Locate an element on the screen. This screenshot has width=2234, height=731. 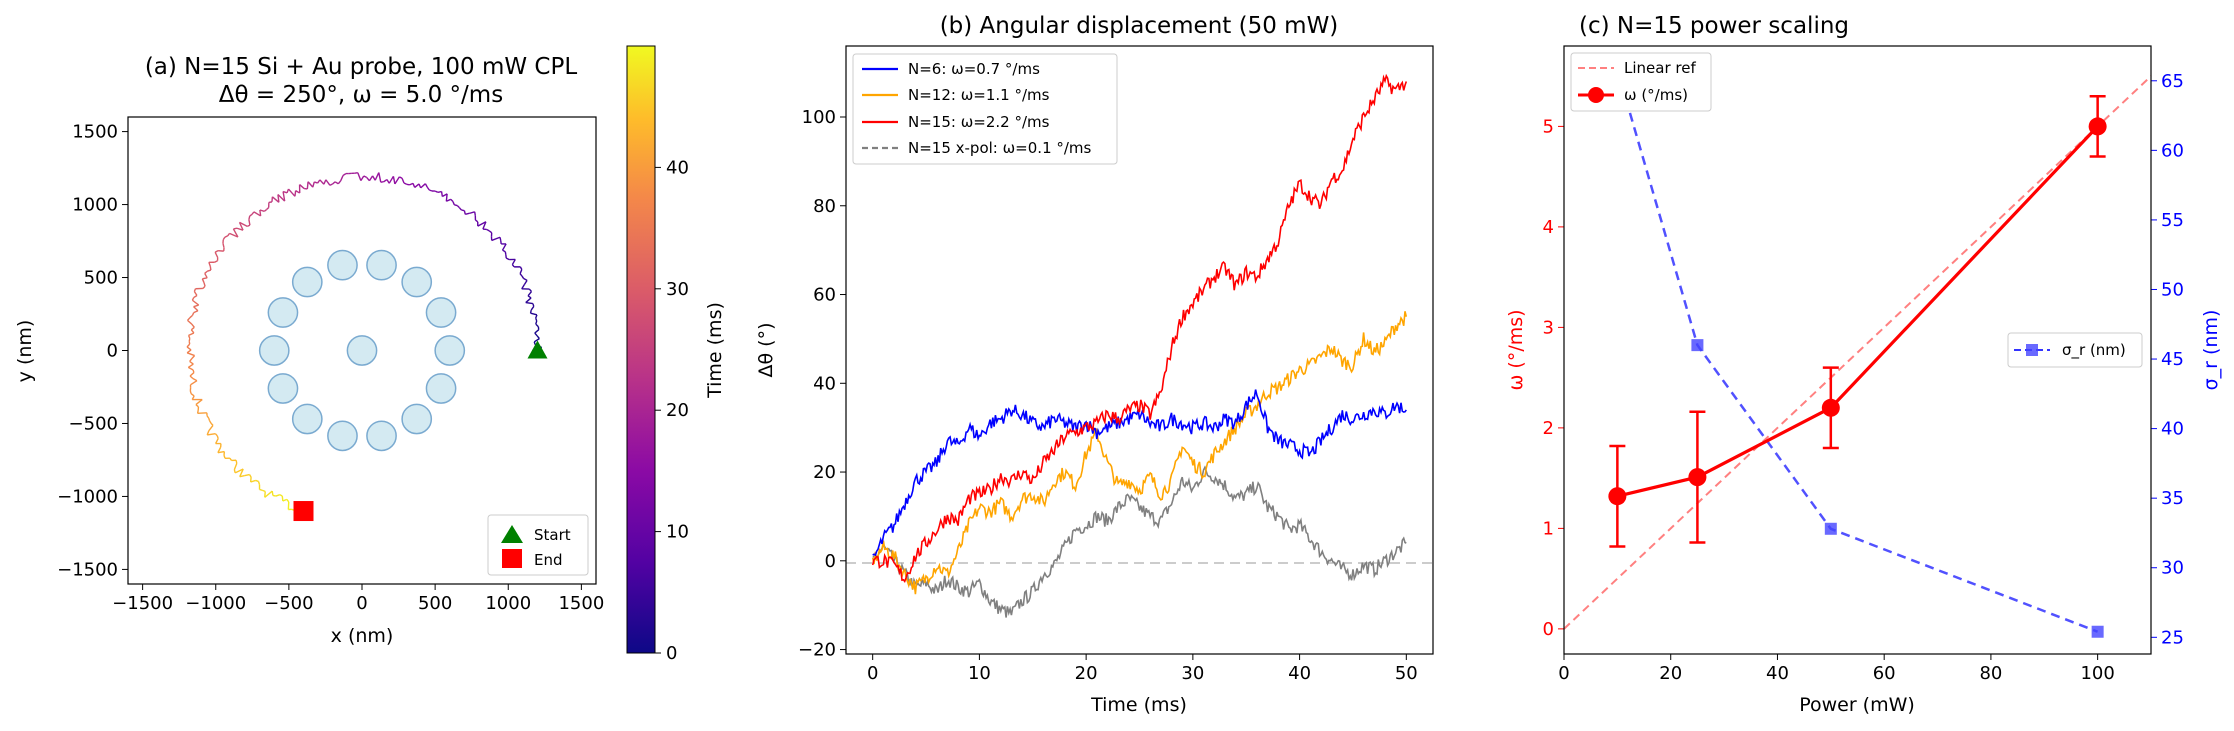
x-tick-label: 40 is located at coordinates (1777, 673).